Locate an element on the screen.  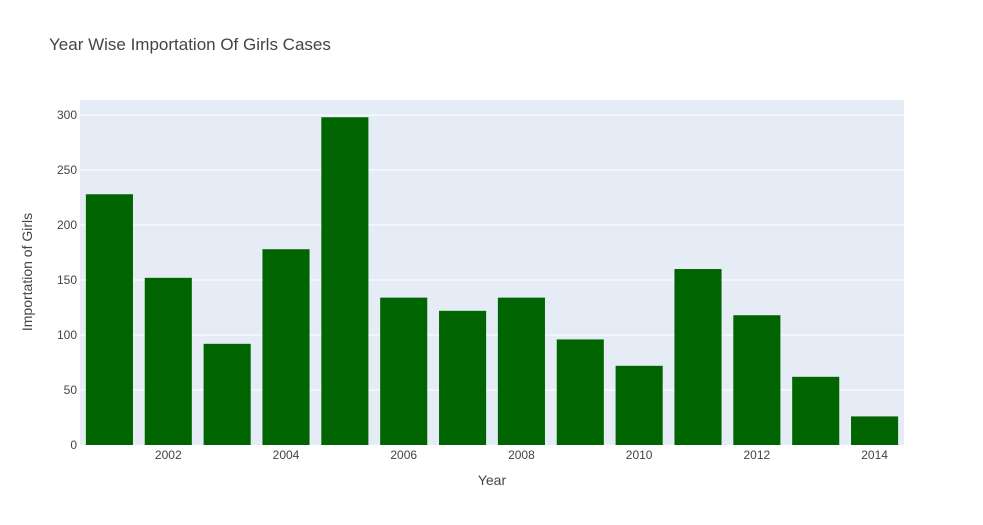
x-tick-label: 2014 is located at coordinates (874, 455).